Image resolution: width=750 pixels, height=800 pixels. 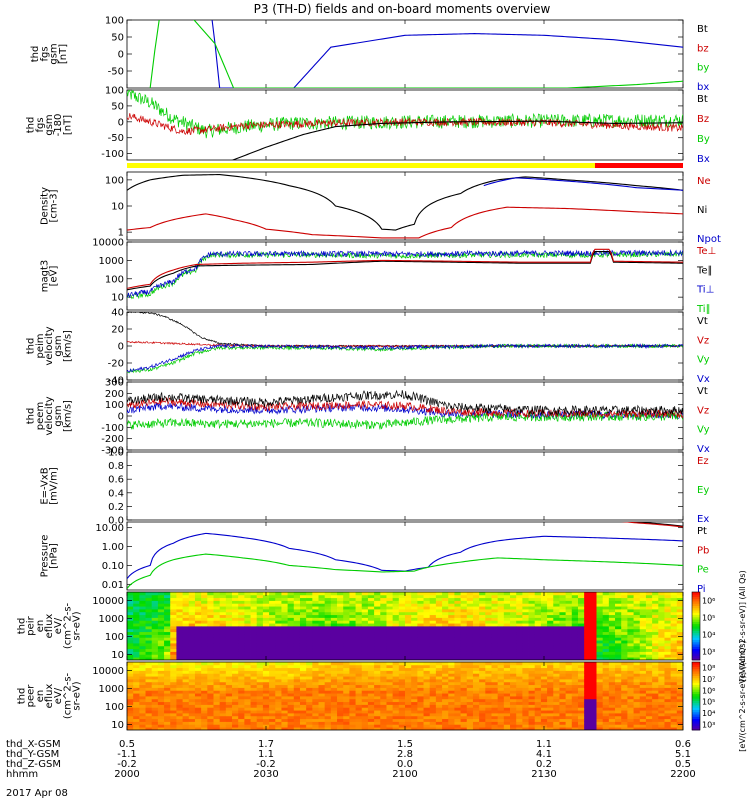 What do you see at coordinates (696, 670) in the screenshot?
I see `colorbar-step` at bounding box center [696, 670].